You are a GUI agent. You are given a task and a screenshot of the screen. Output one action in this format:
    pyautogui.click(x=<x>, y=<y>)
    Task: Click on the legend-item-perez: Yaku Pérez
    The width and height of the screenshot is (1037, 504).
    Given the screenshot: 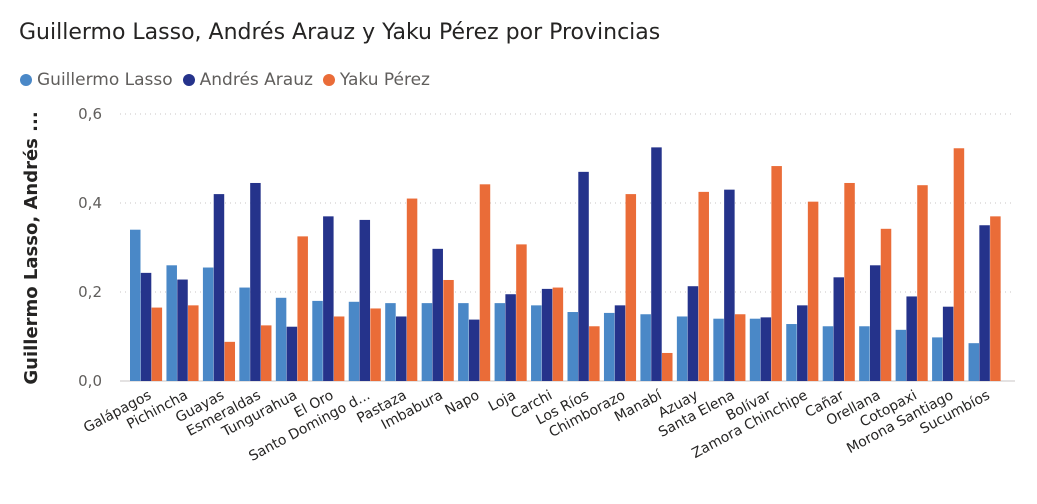 What is the action you would take?
    pyautogui.click(x=376, y=80)
    